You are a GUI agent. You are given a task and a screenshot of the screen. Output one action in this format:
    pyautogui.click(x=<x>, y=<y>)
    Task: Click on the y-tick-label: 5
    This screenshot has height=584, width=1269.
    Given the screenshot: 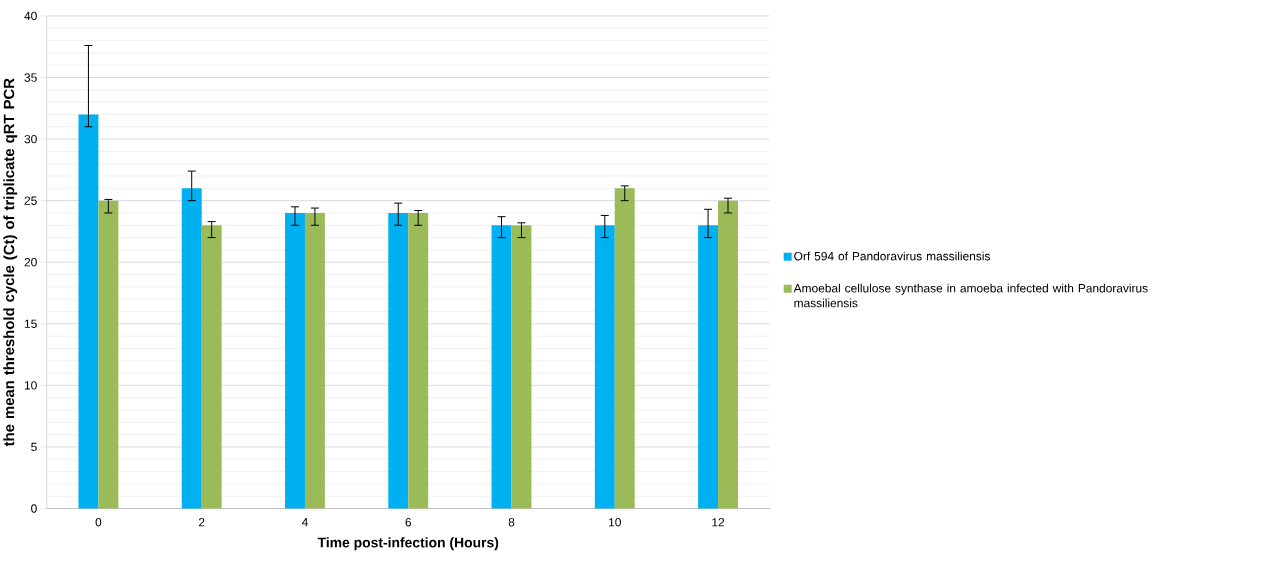 What is the action you would take?
    pyautogui.click(x=34, y=446)
    